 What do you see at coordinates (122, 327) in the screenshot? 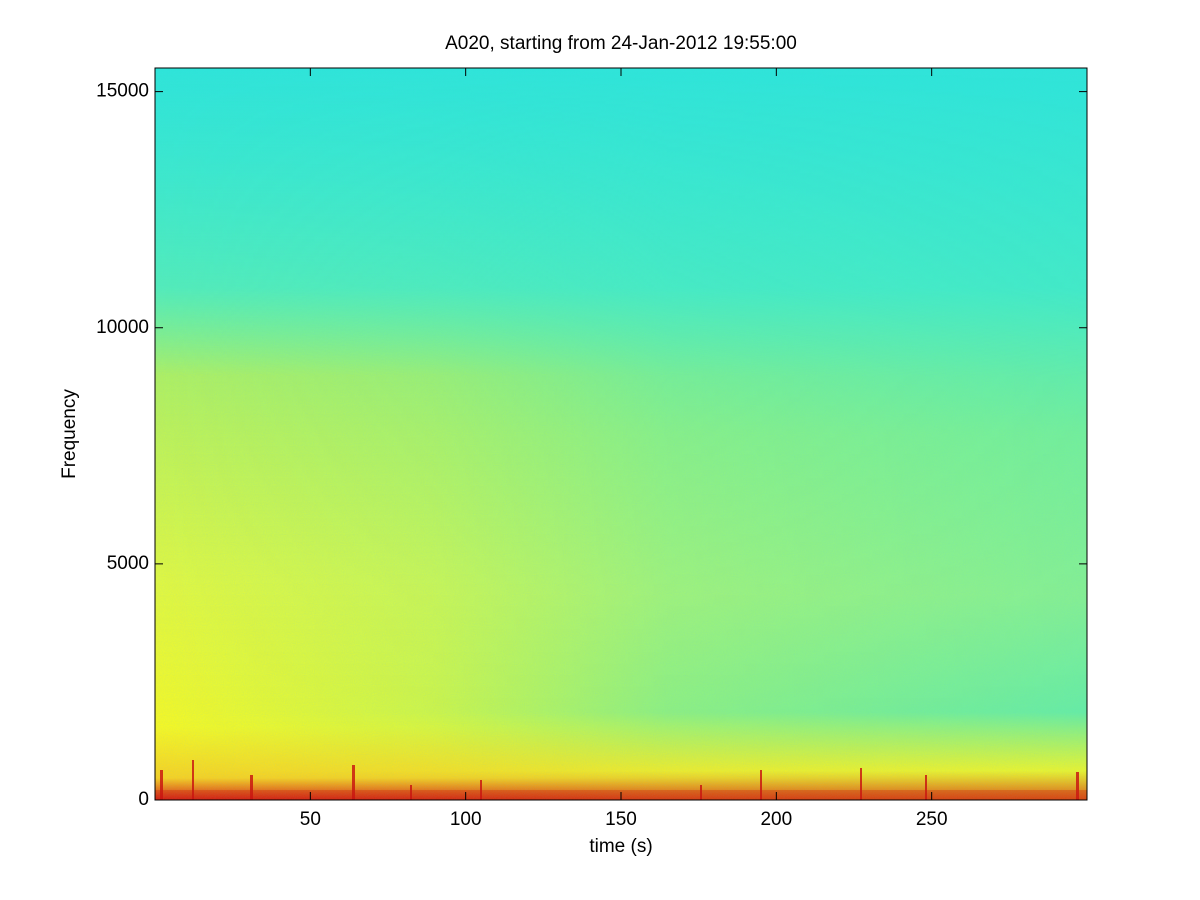
I see `y-tick-label: 10000` at bounding box center [122, 327].